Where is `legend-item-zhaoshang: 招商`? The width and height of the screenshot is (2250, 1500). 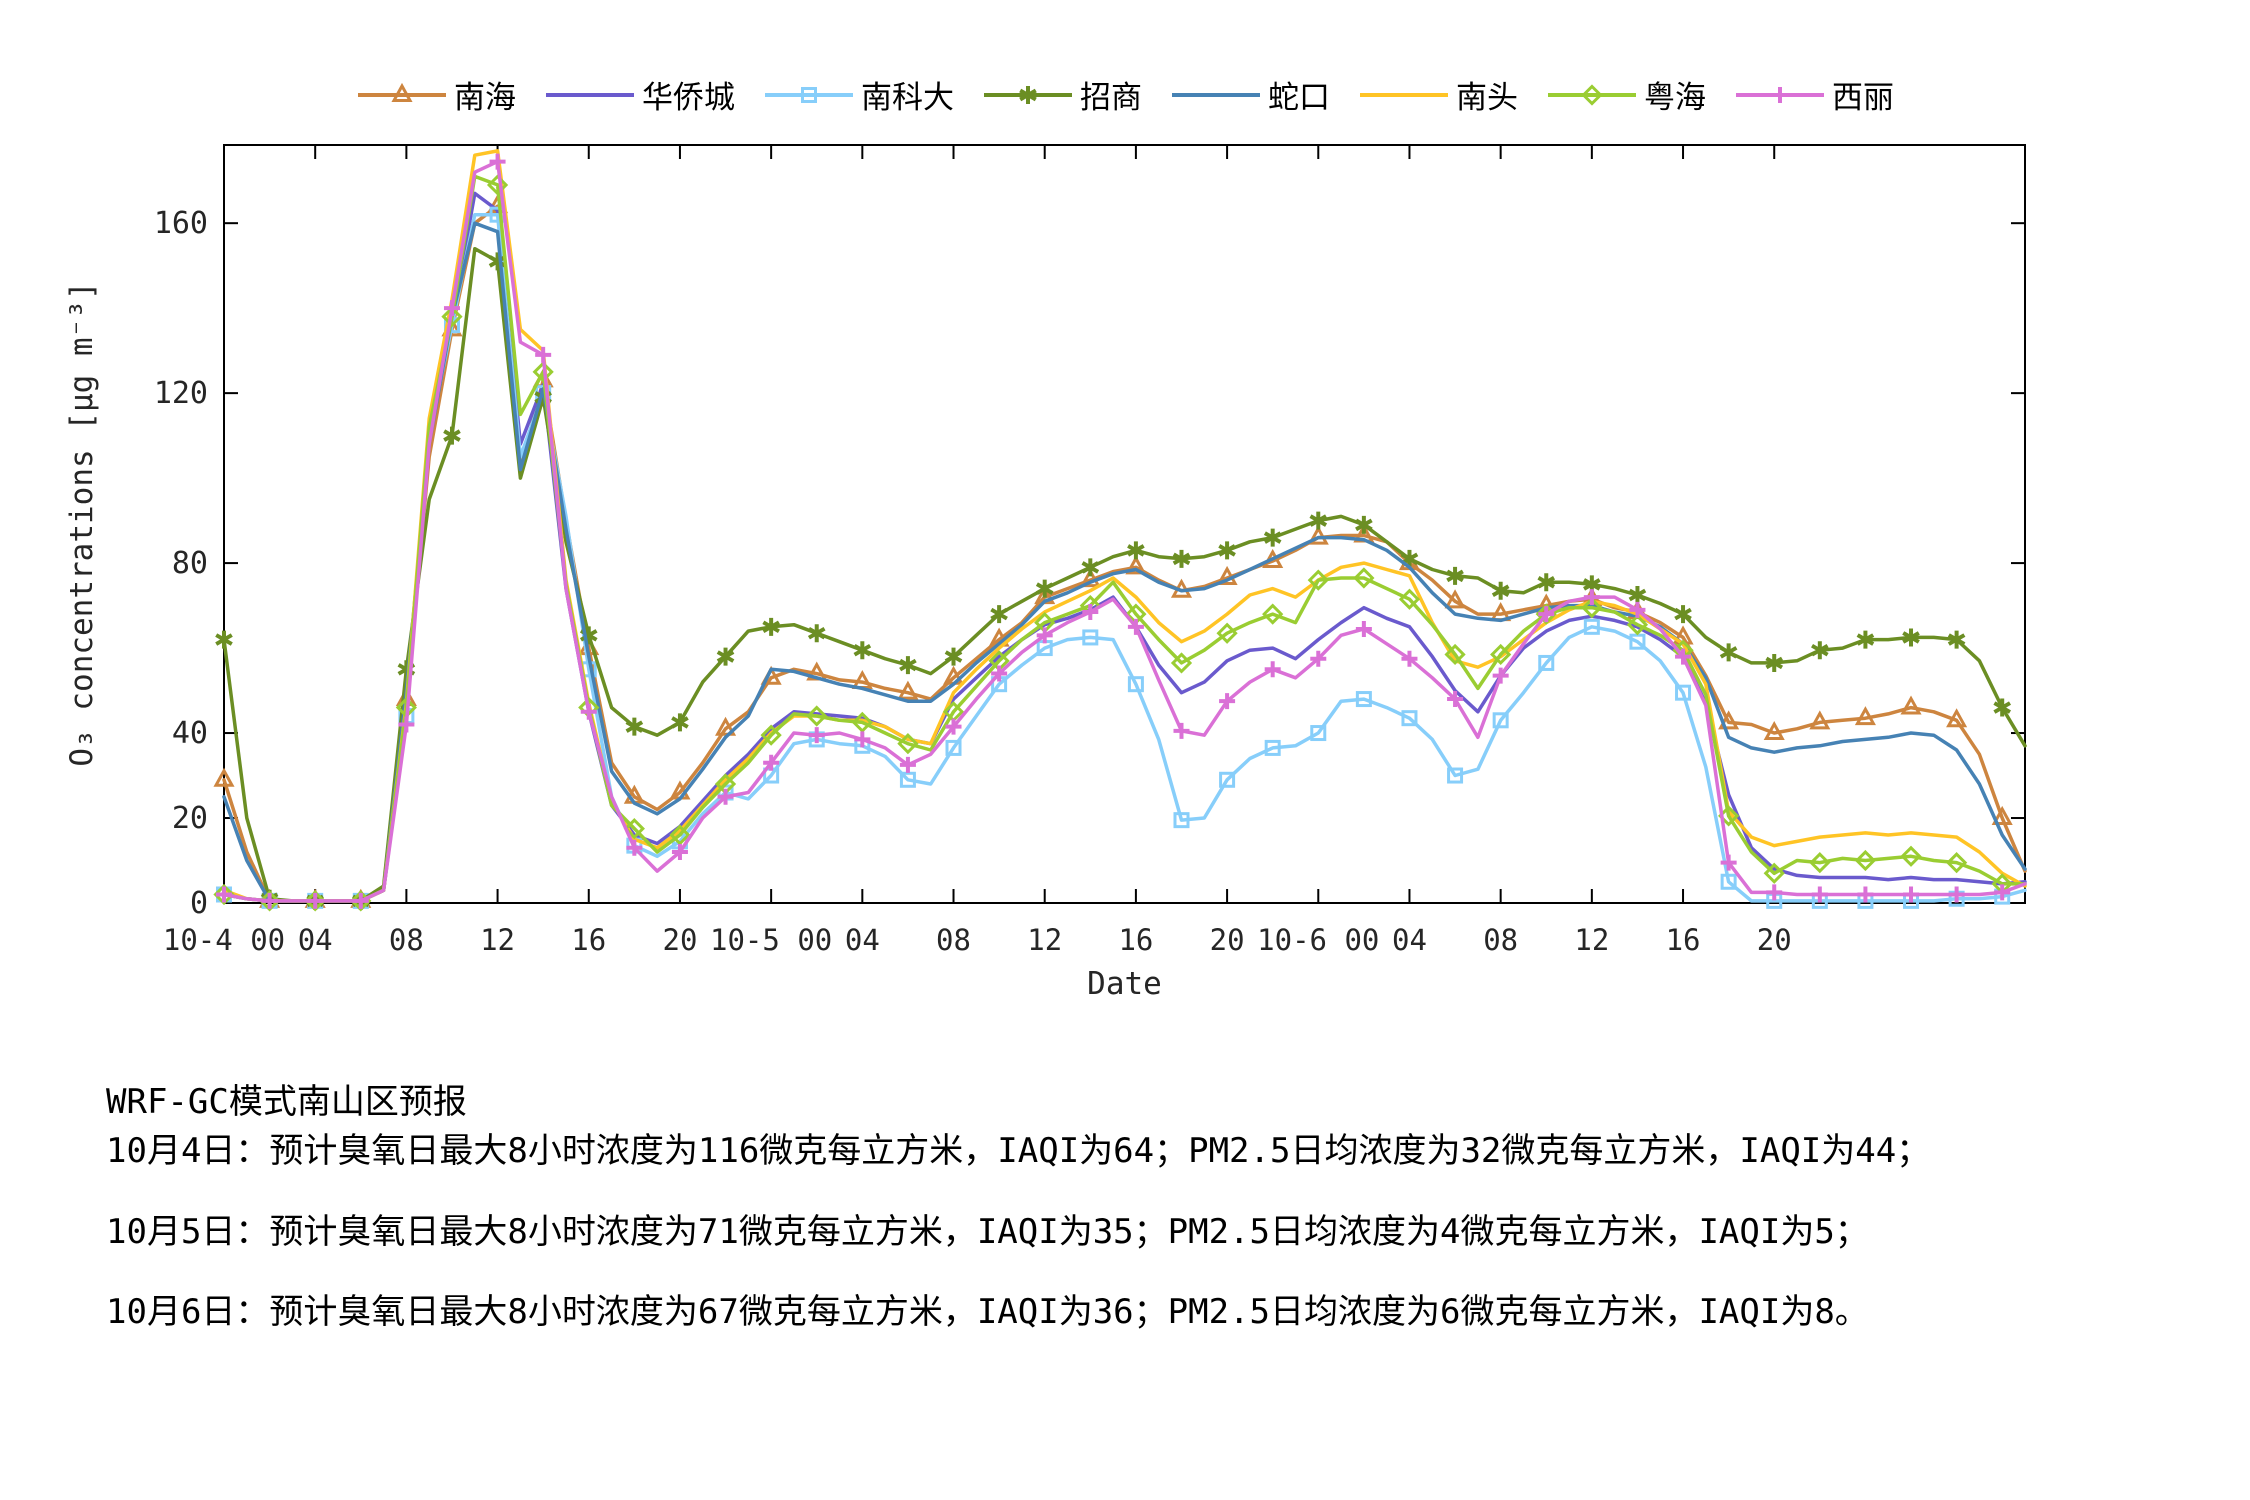 legend-item-zhaoshang: 招商 is located at coordinates (1062, 94).